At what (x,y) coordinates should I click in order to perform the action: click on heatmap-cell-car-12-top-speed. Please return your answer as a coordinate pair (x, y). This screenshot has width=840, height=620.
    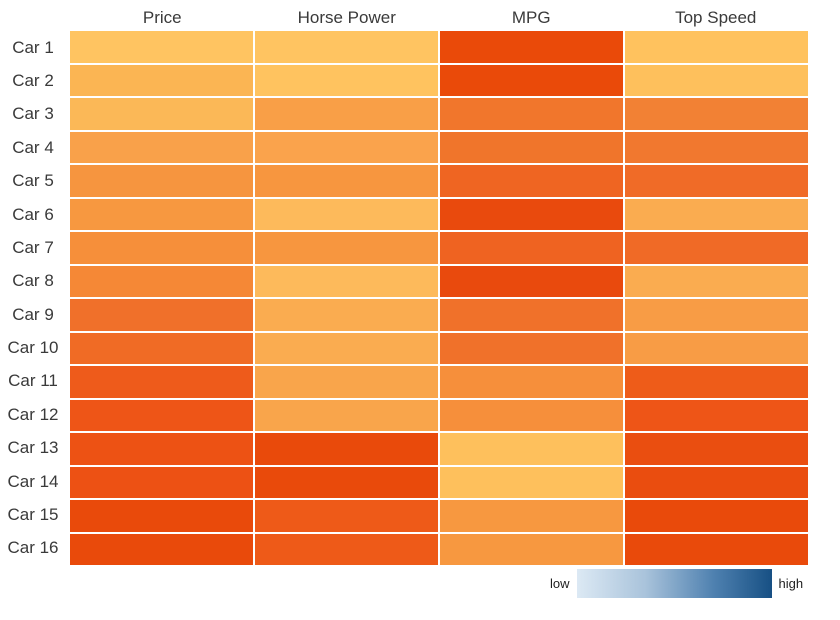
    Looking at the image, I should click on (716, 415).